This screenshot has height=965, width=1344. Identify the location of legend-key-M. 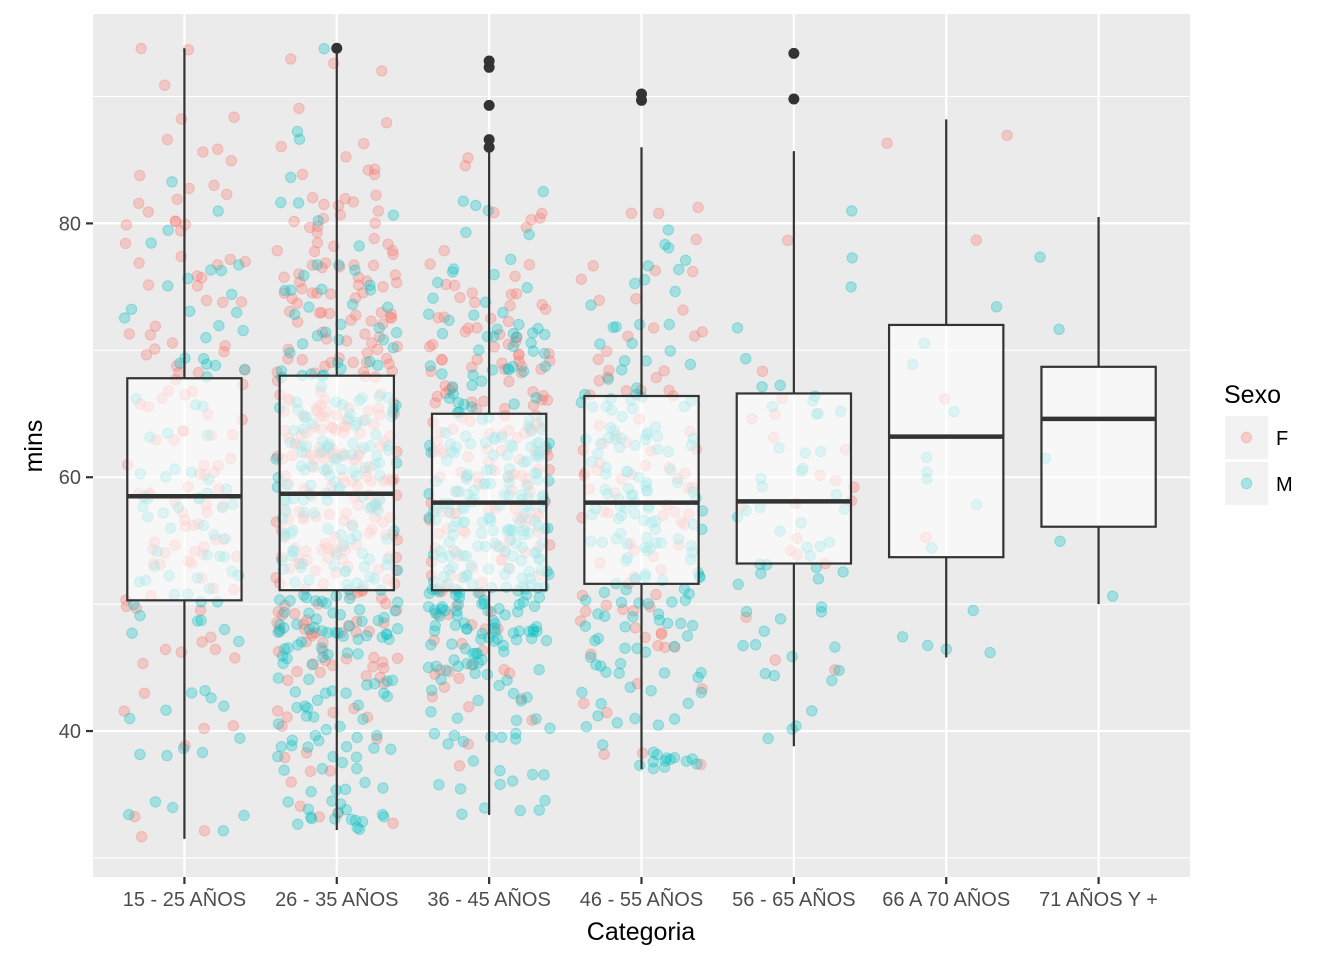
(1246, 483).